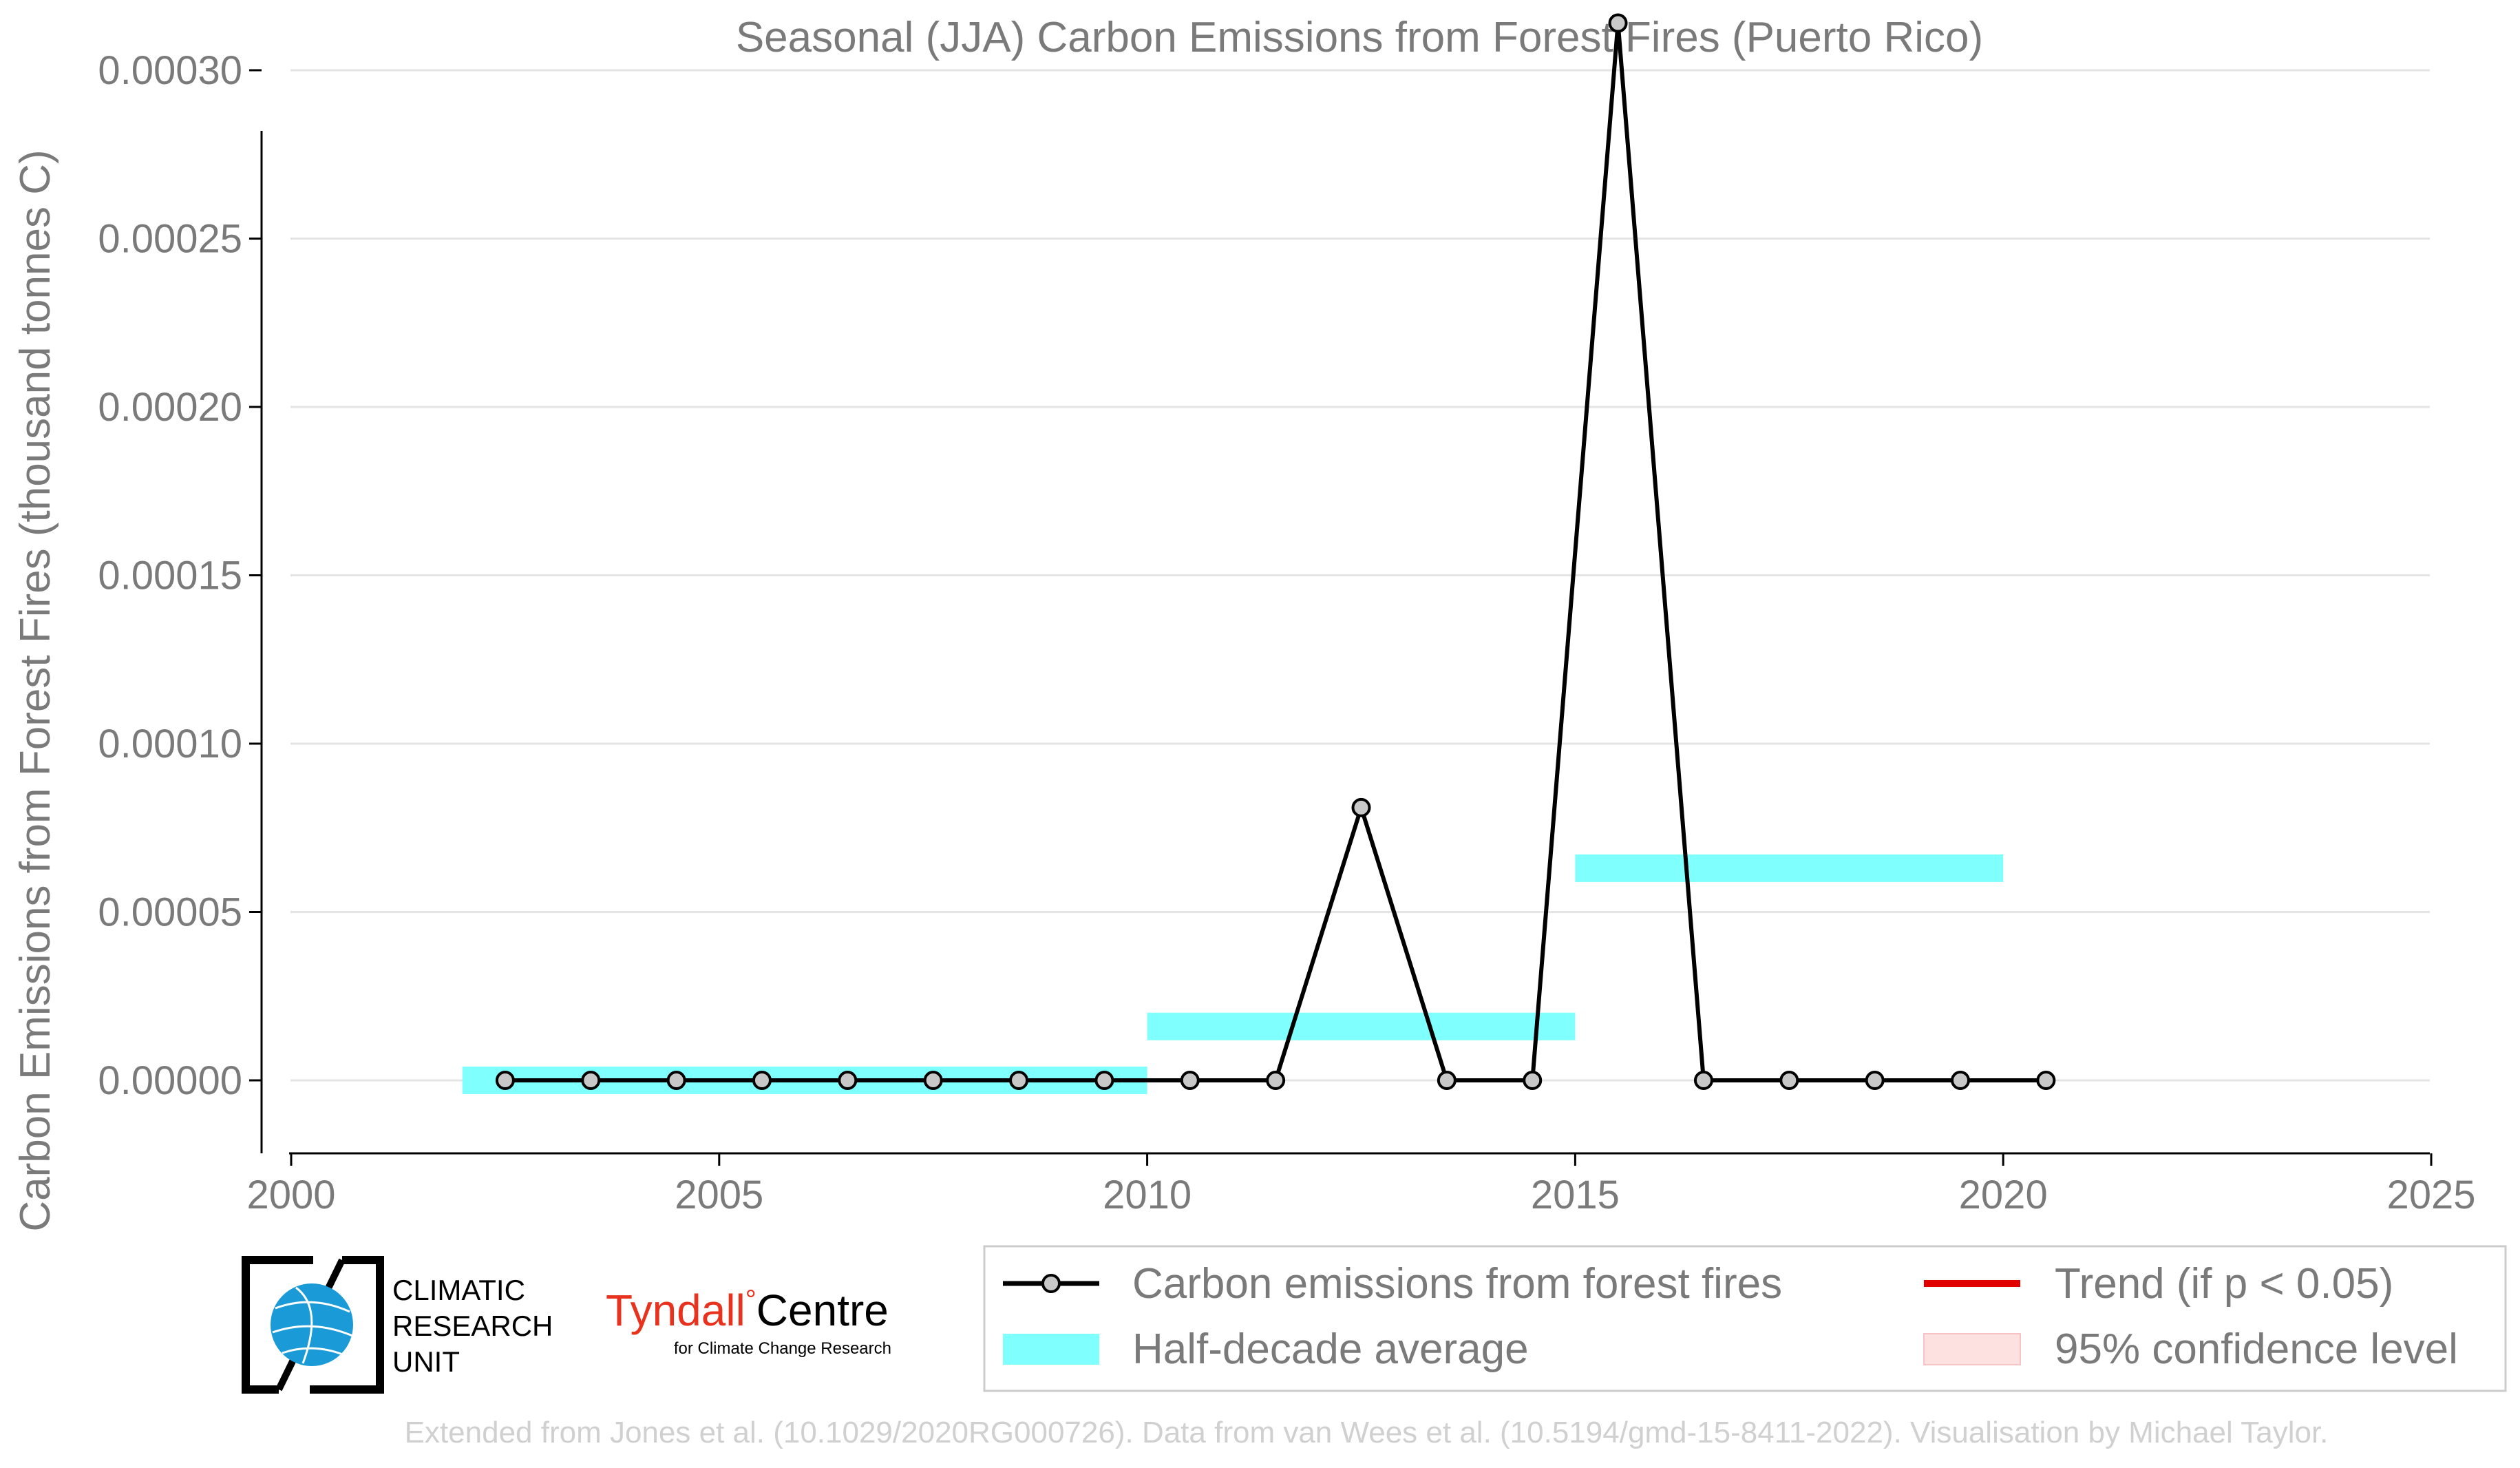 The image size is (2520, 1468). I want to click on x-tick-label: 2015, so click(1575, 1195).